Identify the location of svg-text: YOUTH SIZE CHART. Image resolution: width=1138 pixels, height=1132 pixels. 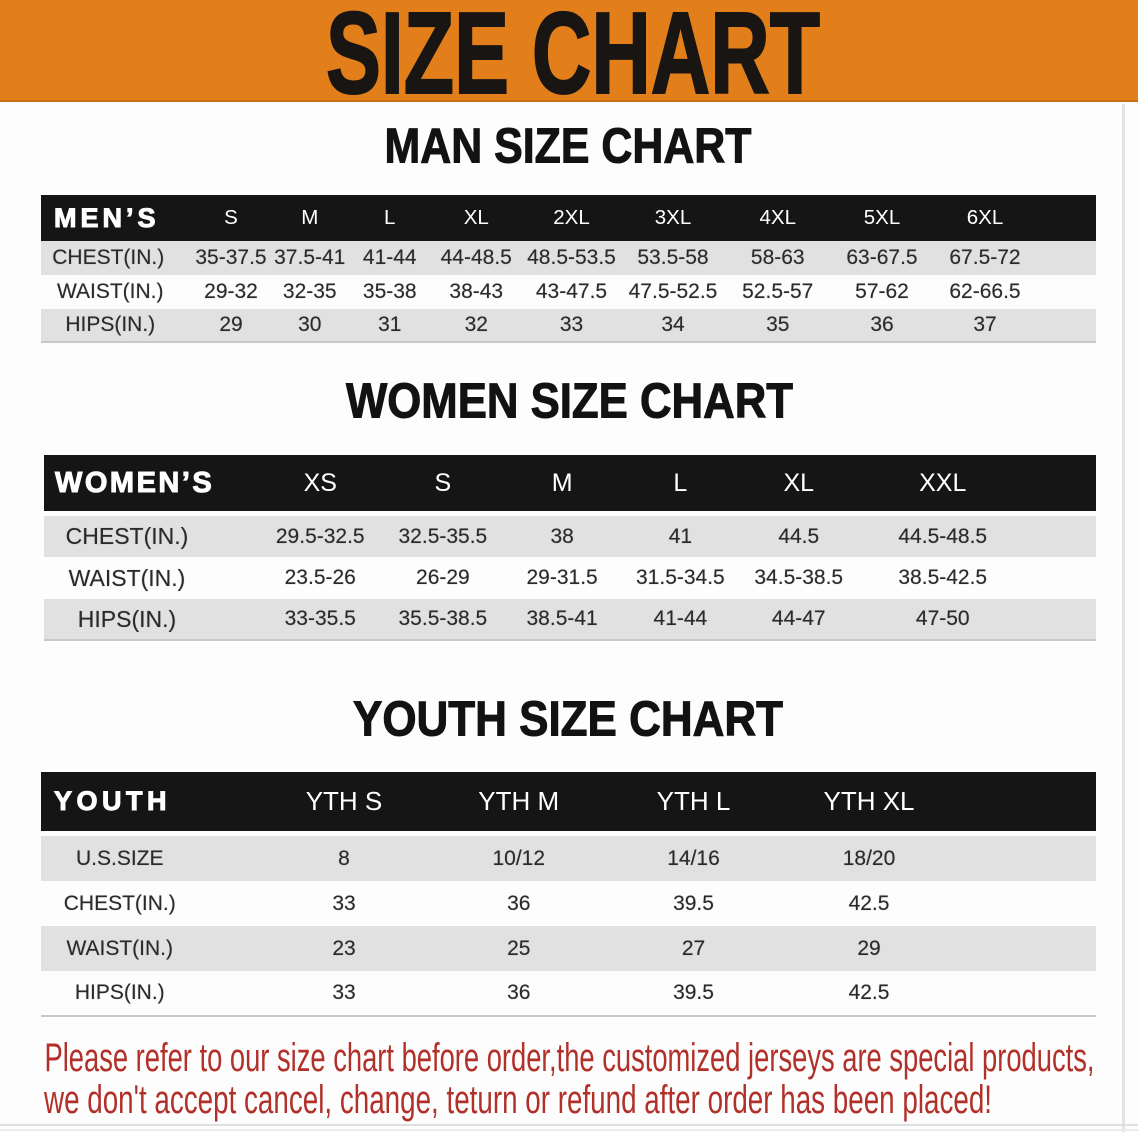
(568, 720).